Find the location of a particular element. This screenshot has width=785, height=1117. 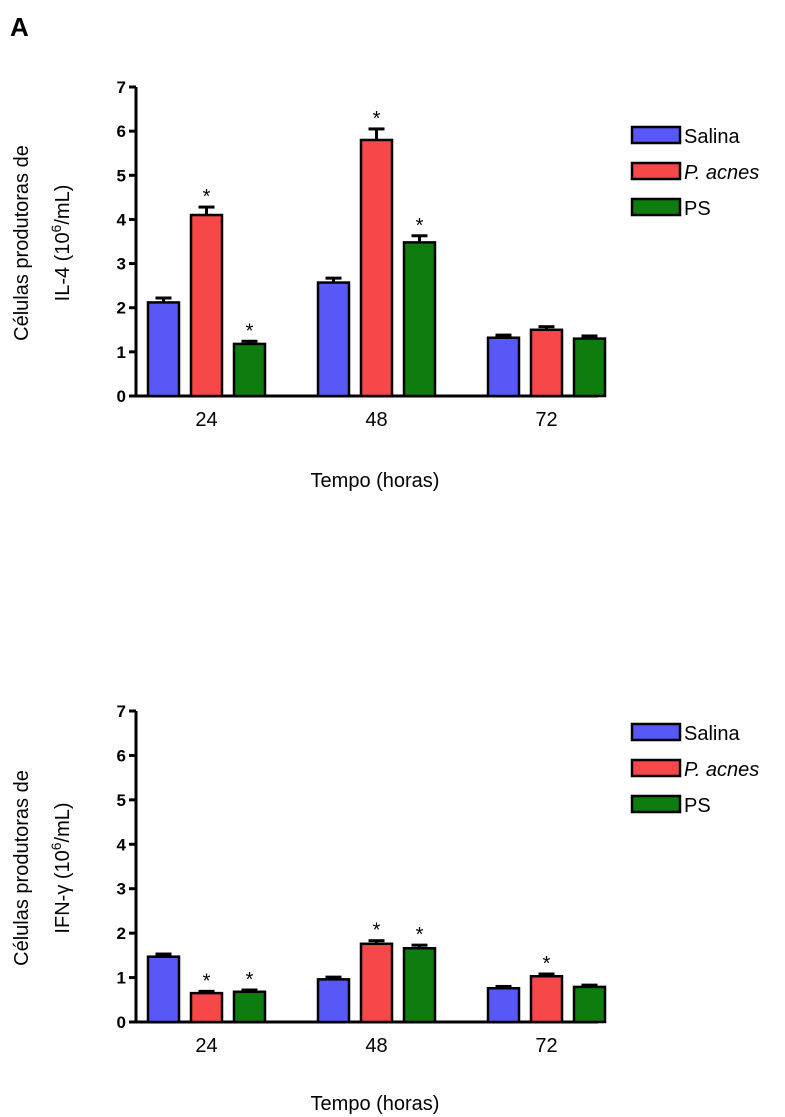

y-axis-label-line2: IFN-γ (106/mL) is located at coordinates (61, 867).